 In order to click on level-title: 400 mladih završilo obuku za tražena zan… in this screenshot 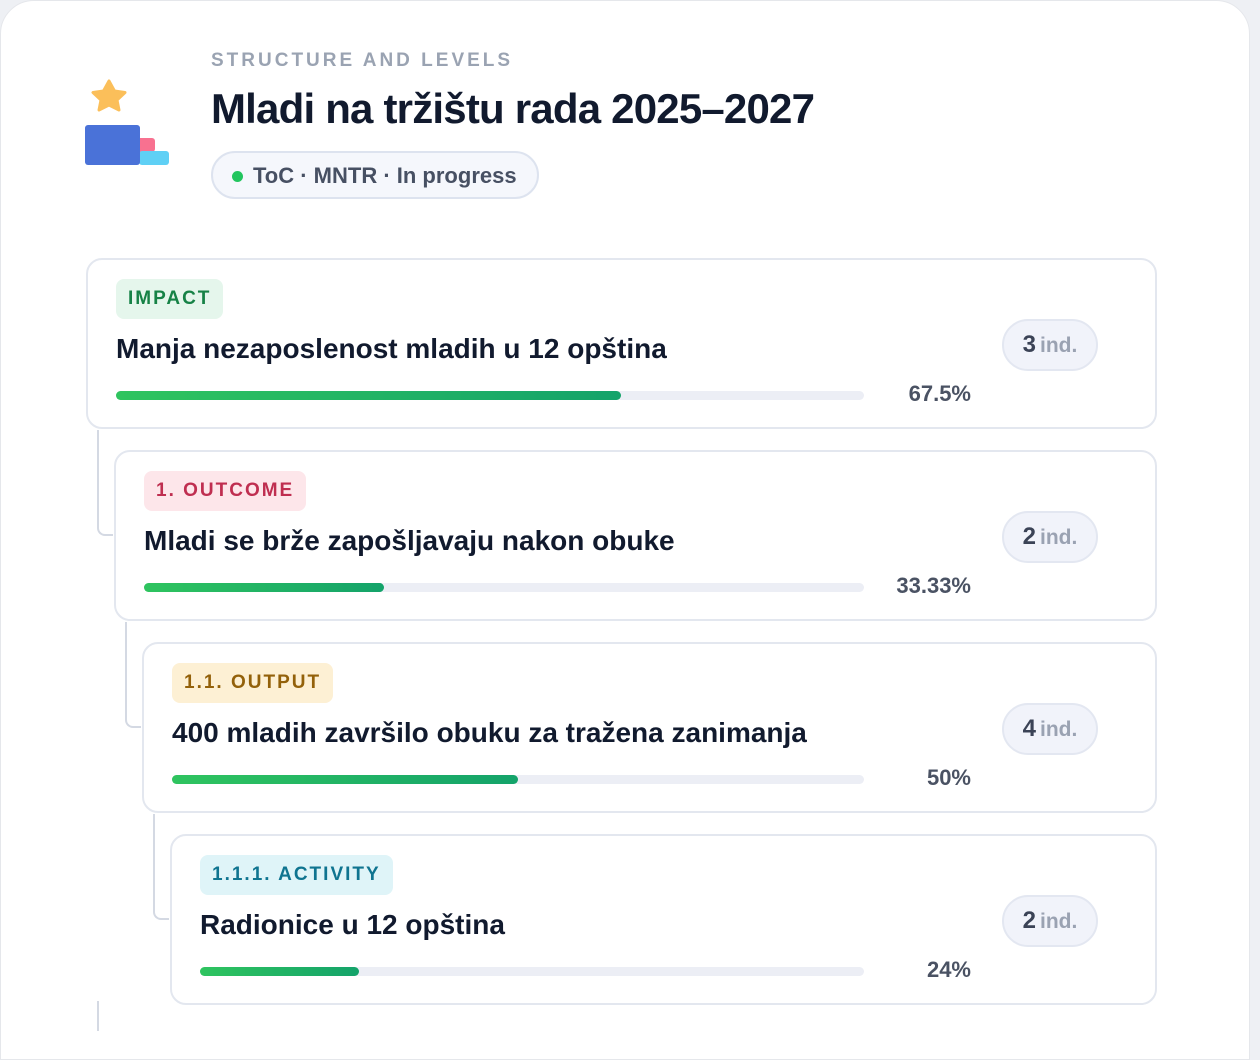, I will do `click(489, 732)`.